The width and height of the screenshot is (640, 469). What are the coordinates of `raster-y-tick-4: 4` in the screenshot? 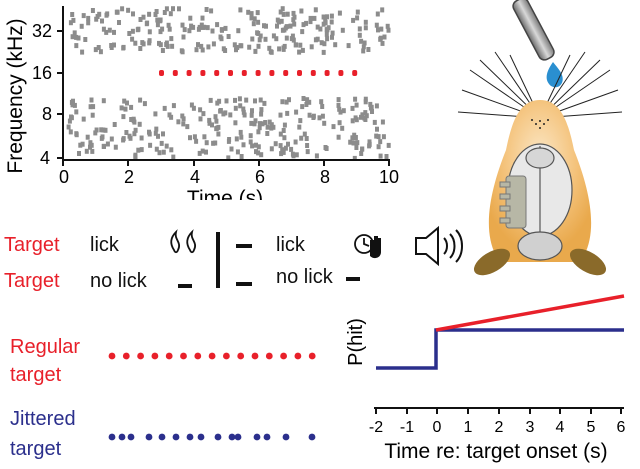 It's located at (45, 158).